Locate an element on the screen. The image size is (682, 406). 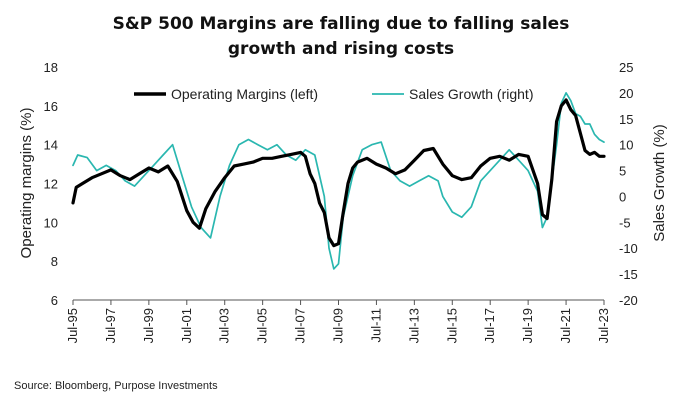
x-tick-label: Jul-97 is located at coordinates (110, 325).